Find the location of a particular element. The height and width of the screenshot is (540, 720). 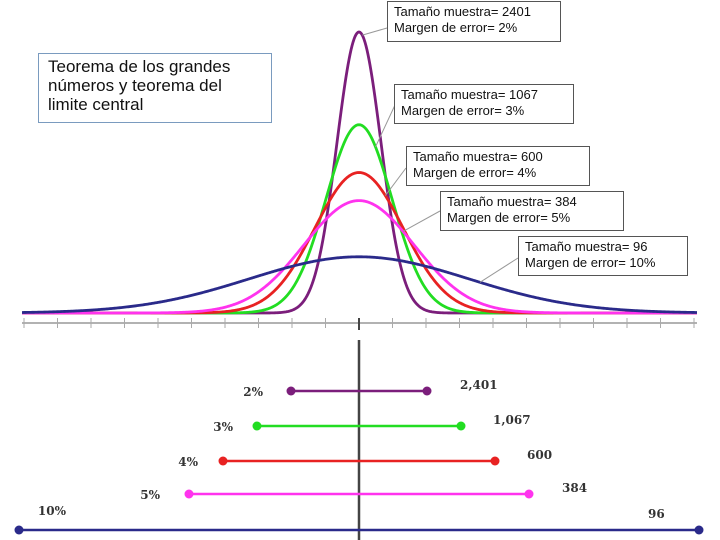

interval-size-label: 384 is located at coordinates (574, 488).